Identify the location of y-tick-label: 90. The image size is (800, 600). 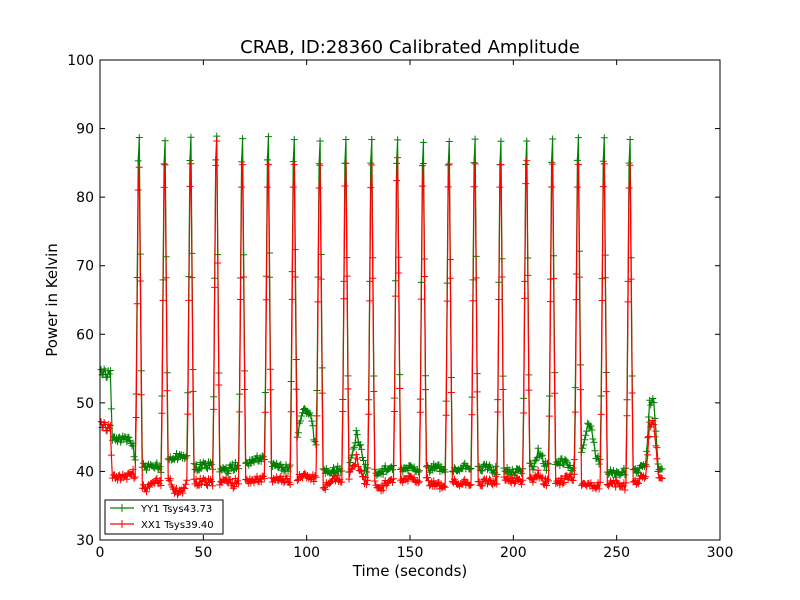
(85, 130).